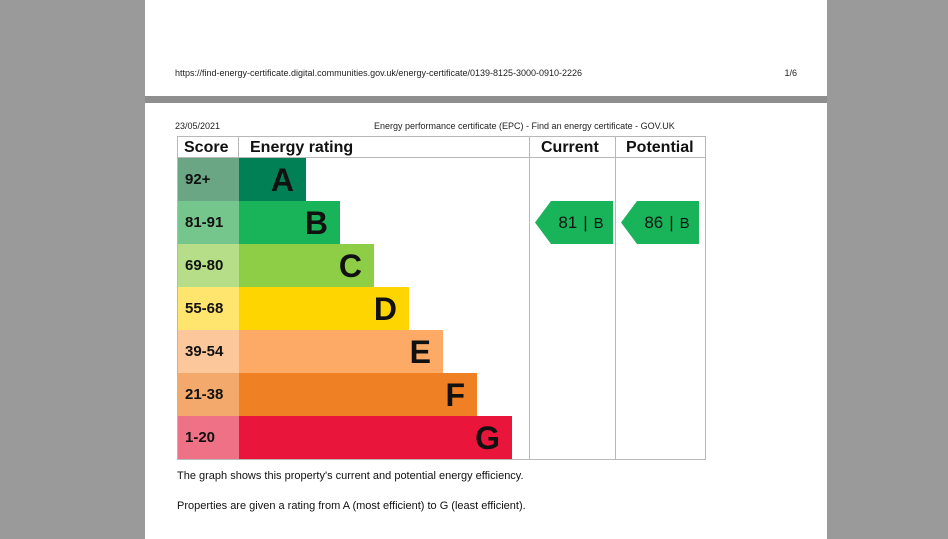  Describe the element at coordinates (660, 147) in the screenshot. I see `column-header-potential: Potential` at that location.